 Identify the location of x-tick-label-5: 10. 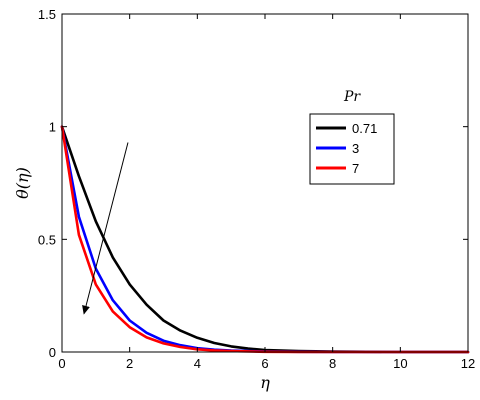
(400, 363).